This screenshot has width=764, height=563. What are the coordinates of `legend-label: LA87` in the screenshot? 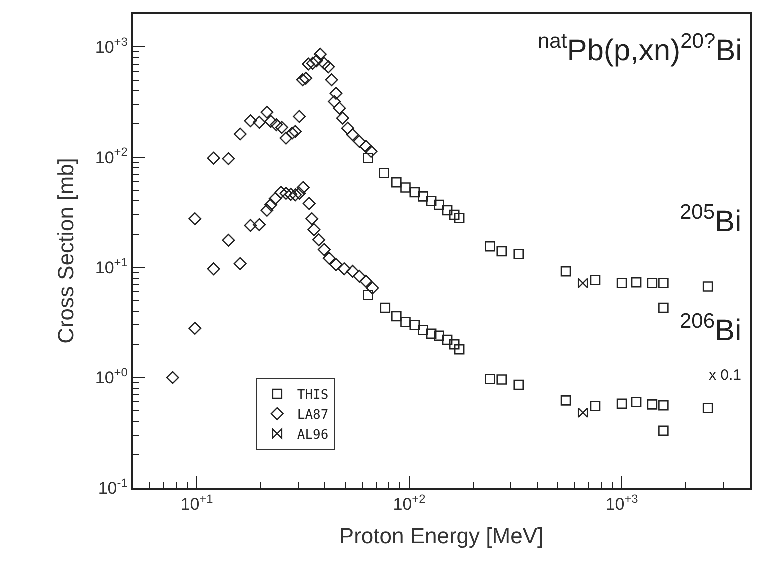 It's located at (313, 415).